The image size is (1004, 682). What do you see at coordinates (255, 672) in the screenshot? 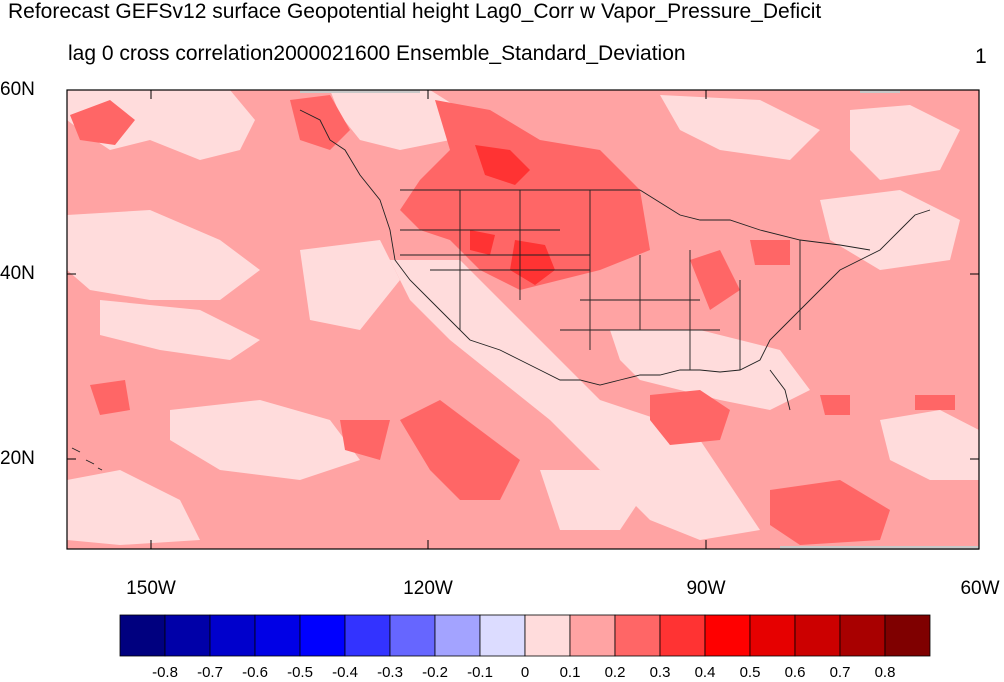
I see `colorbar-tick-label: -0.6` at bounding box center [255, 672].